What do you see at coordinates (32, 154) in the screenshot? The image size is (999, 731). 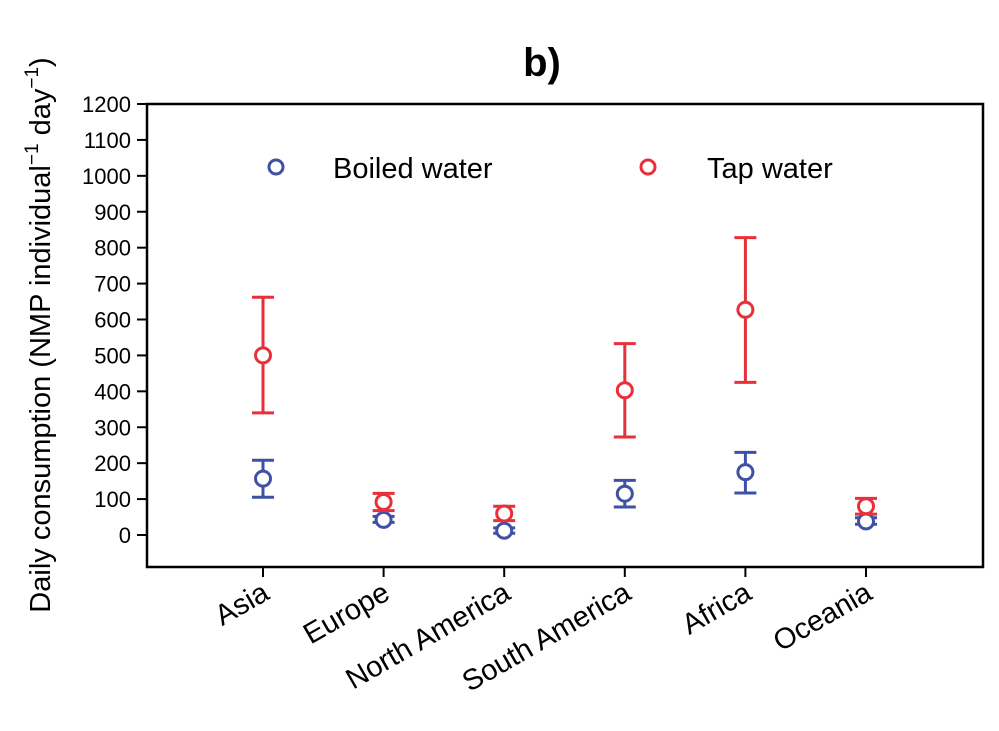 I see `y-axis-label-sup-1: −1` at bounding box center [32, 154].